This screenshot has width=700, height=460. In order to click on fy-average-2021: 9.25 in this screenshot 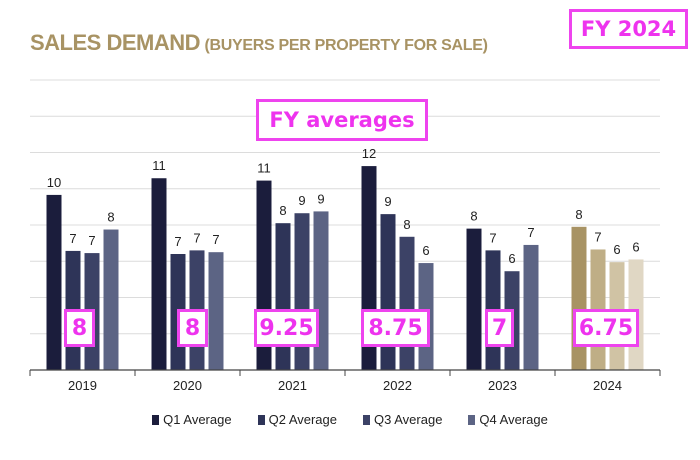, I will do `click(286, 328)`.